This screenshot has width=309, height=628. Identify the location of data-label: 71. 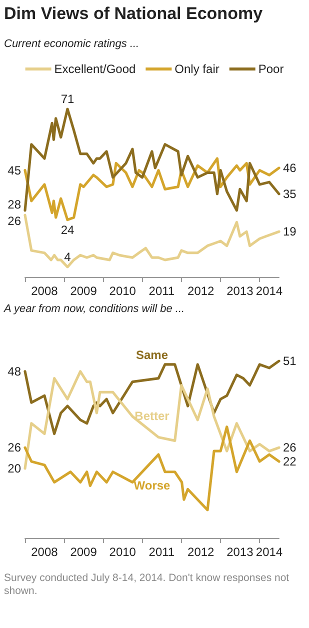
(67, 99).